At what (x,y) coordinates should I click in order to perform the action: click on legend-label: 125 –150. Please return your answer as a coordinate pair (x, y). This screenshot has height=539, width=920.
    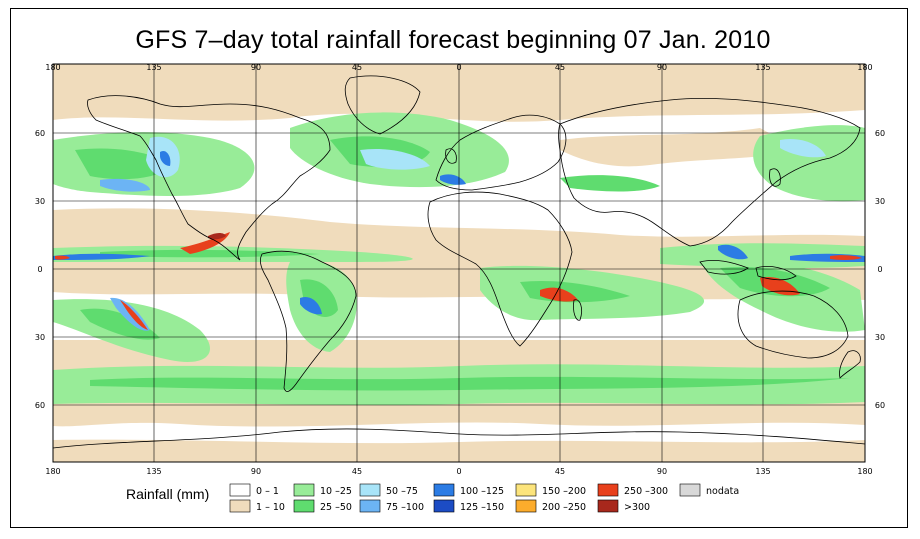
    Looking at the image, I should click on (482, 507).